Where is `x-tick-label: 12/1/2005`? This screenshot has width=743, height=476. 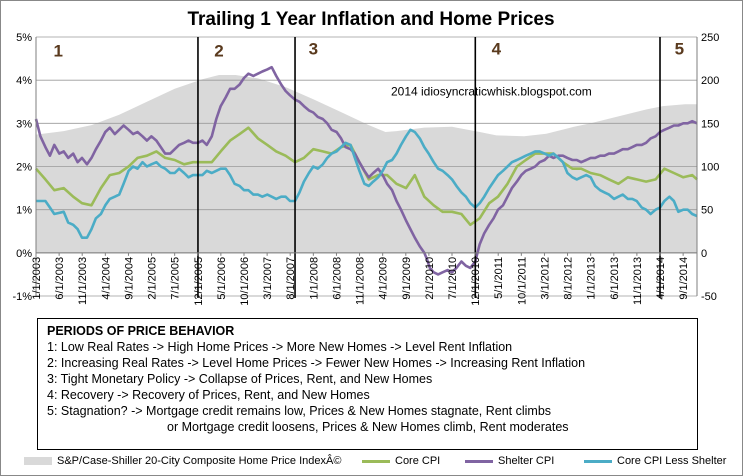 x-tick-label: 12/1/2005 is located at coordinates (199, 281).